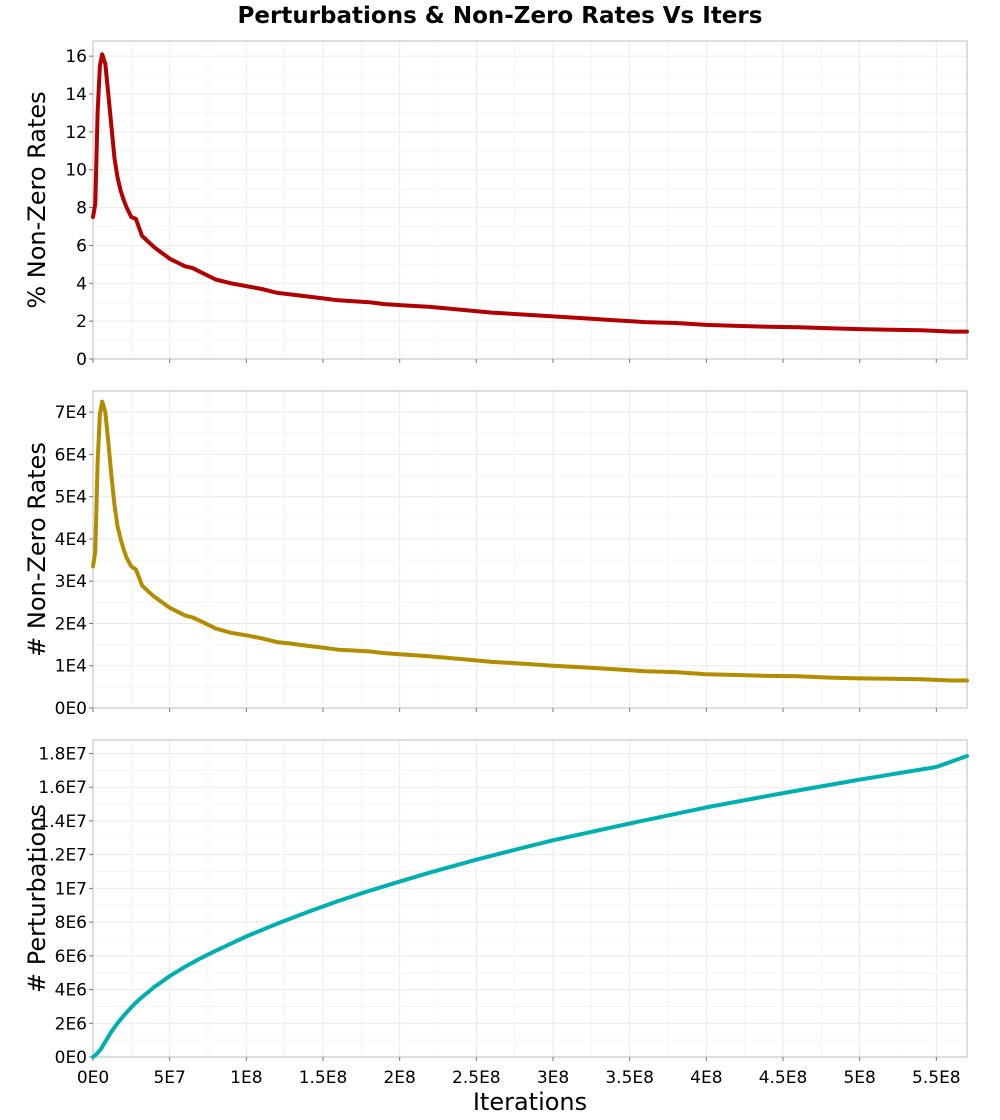 Image resolution: width=1000 pixels, height=1120 pixels. I want to click on x-tick-label: 1E8, so click(246, 1078).